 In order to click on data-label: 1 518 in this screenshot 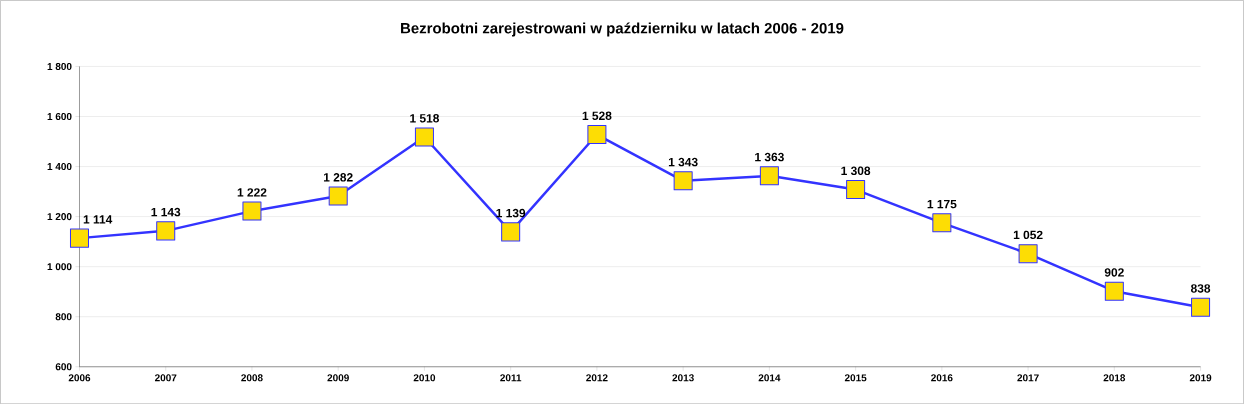, I will do `click(425, 118)`.